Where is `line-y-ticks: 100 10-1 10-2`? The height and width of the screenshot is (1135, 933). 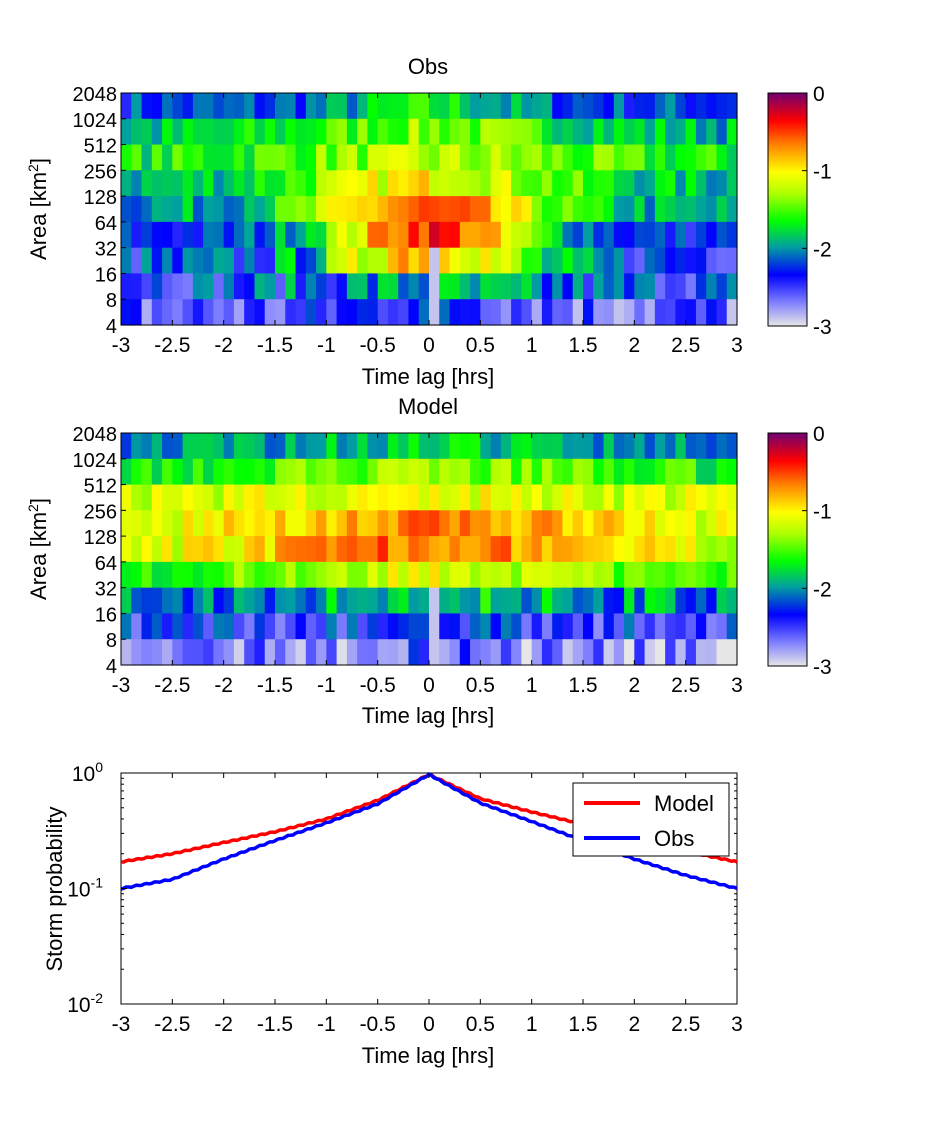 line-y-ticks: 100 10-1 10-2 is located at coordinates (97, 888).